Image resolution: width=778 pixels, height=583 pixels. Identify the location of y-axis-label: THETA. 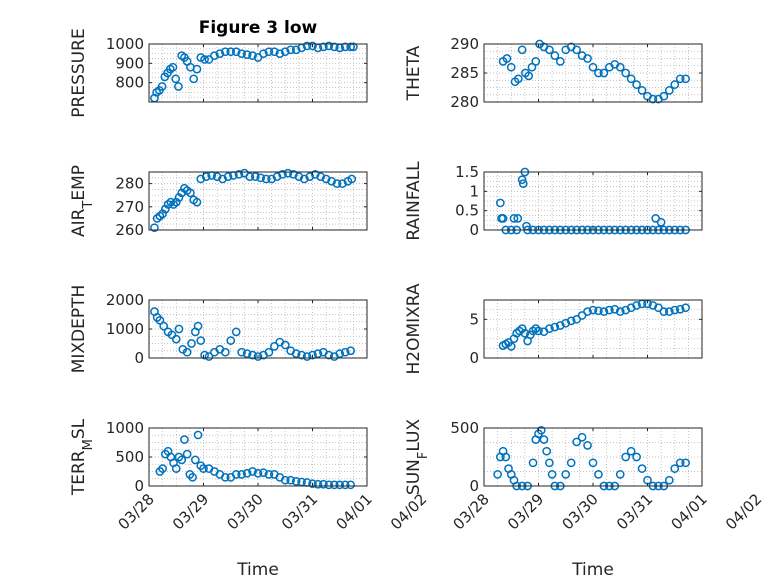
(414, 73).